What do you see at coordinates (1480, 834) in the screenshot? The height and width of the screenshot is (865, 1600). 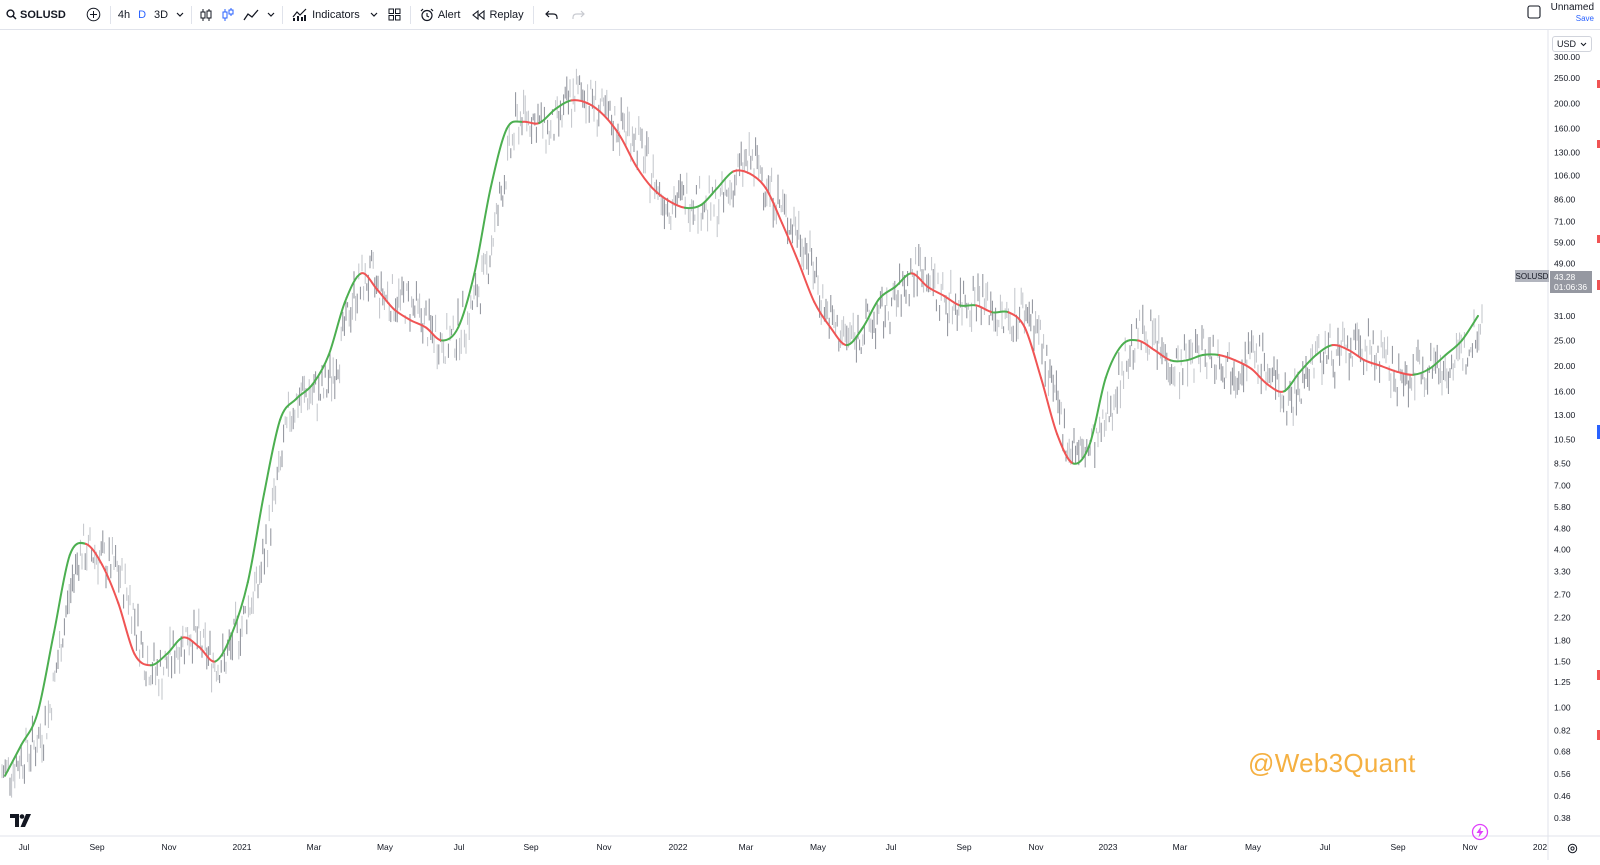 I see `lightning-icon` at bounding box center [1480, 834].